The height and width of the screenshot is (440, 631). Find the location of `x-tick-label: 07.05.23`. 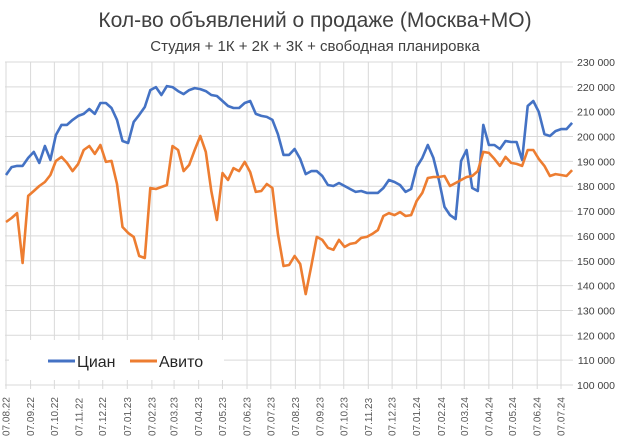

x-tick-label: 07.05.23 is located at coordinates (223, 416).